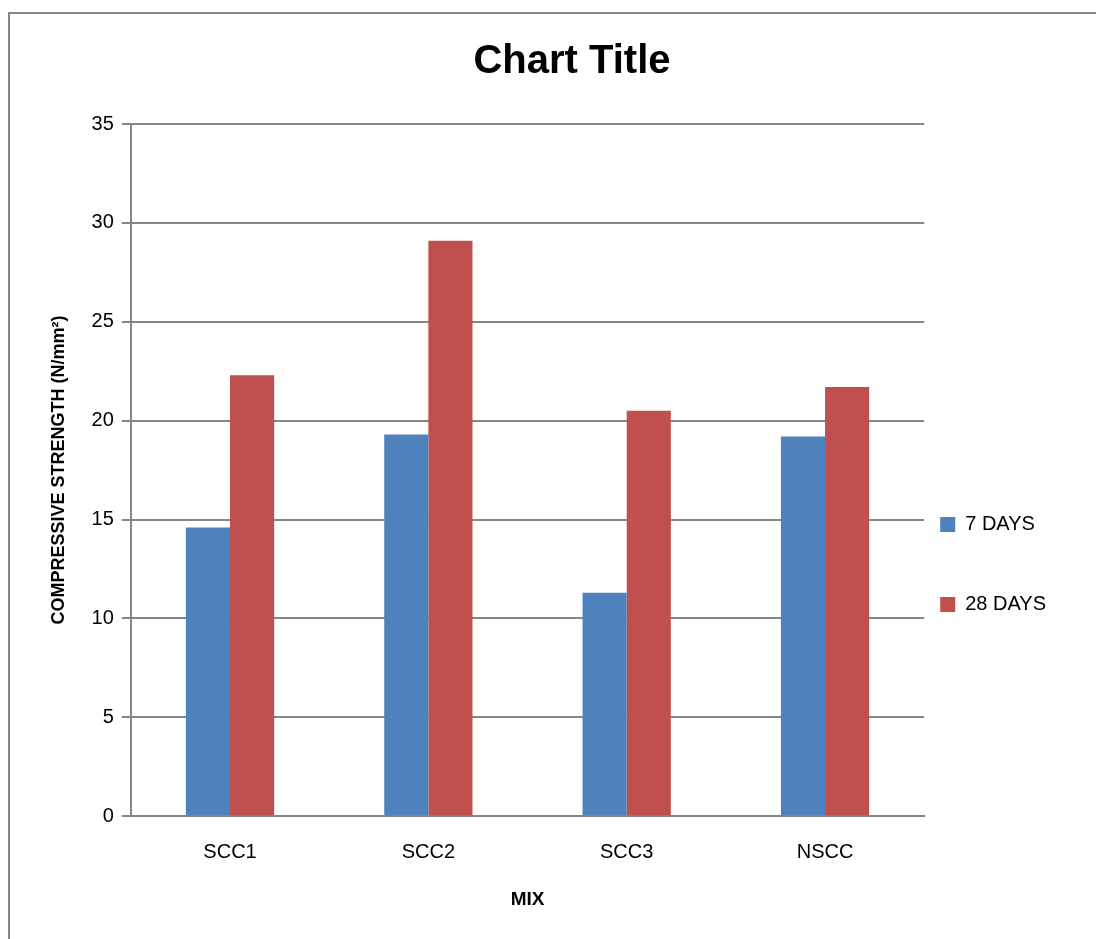  I want to click on y-tick-label: 25, so click(102, 320).